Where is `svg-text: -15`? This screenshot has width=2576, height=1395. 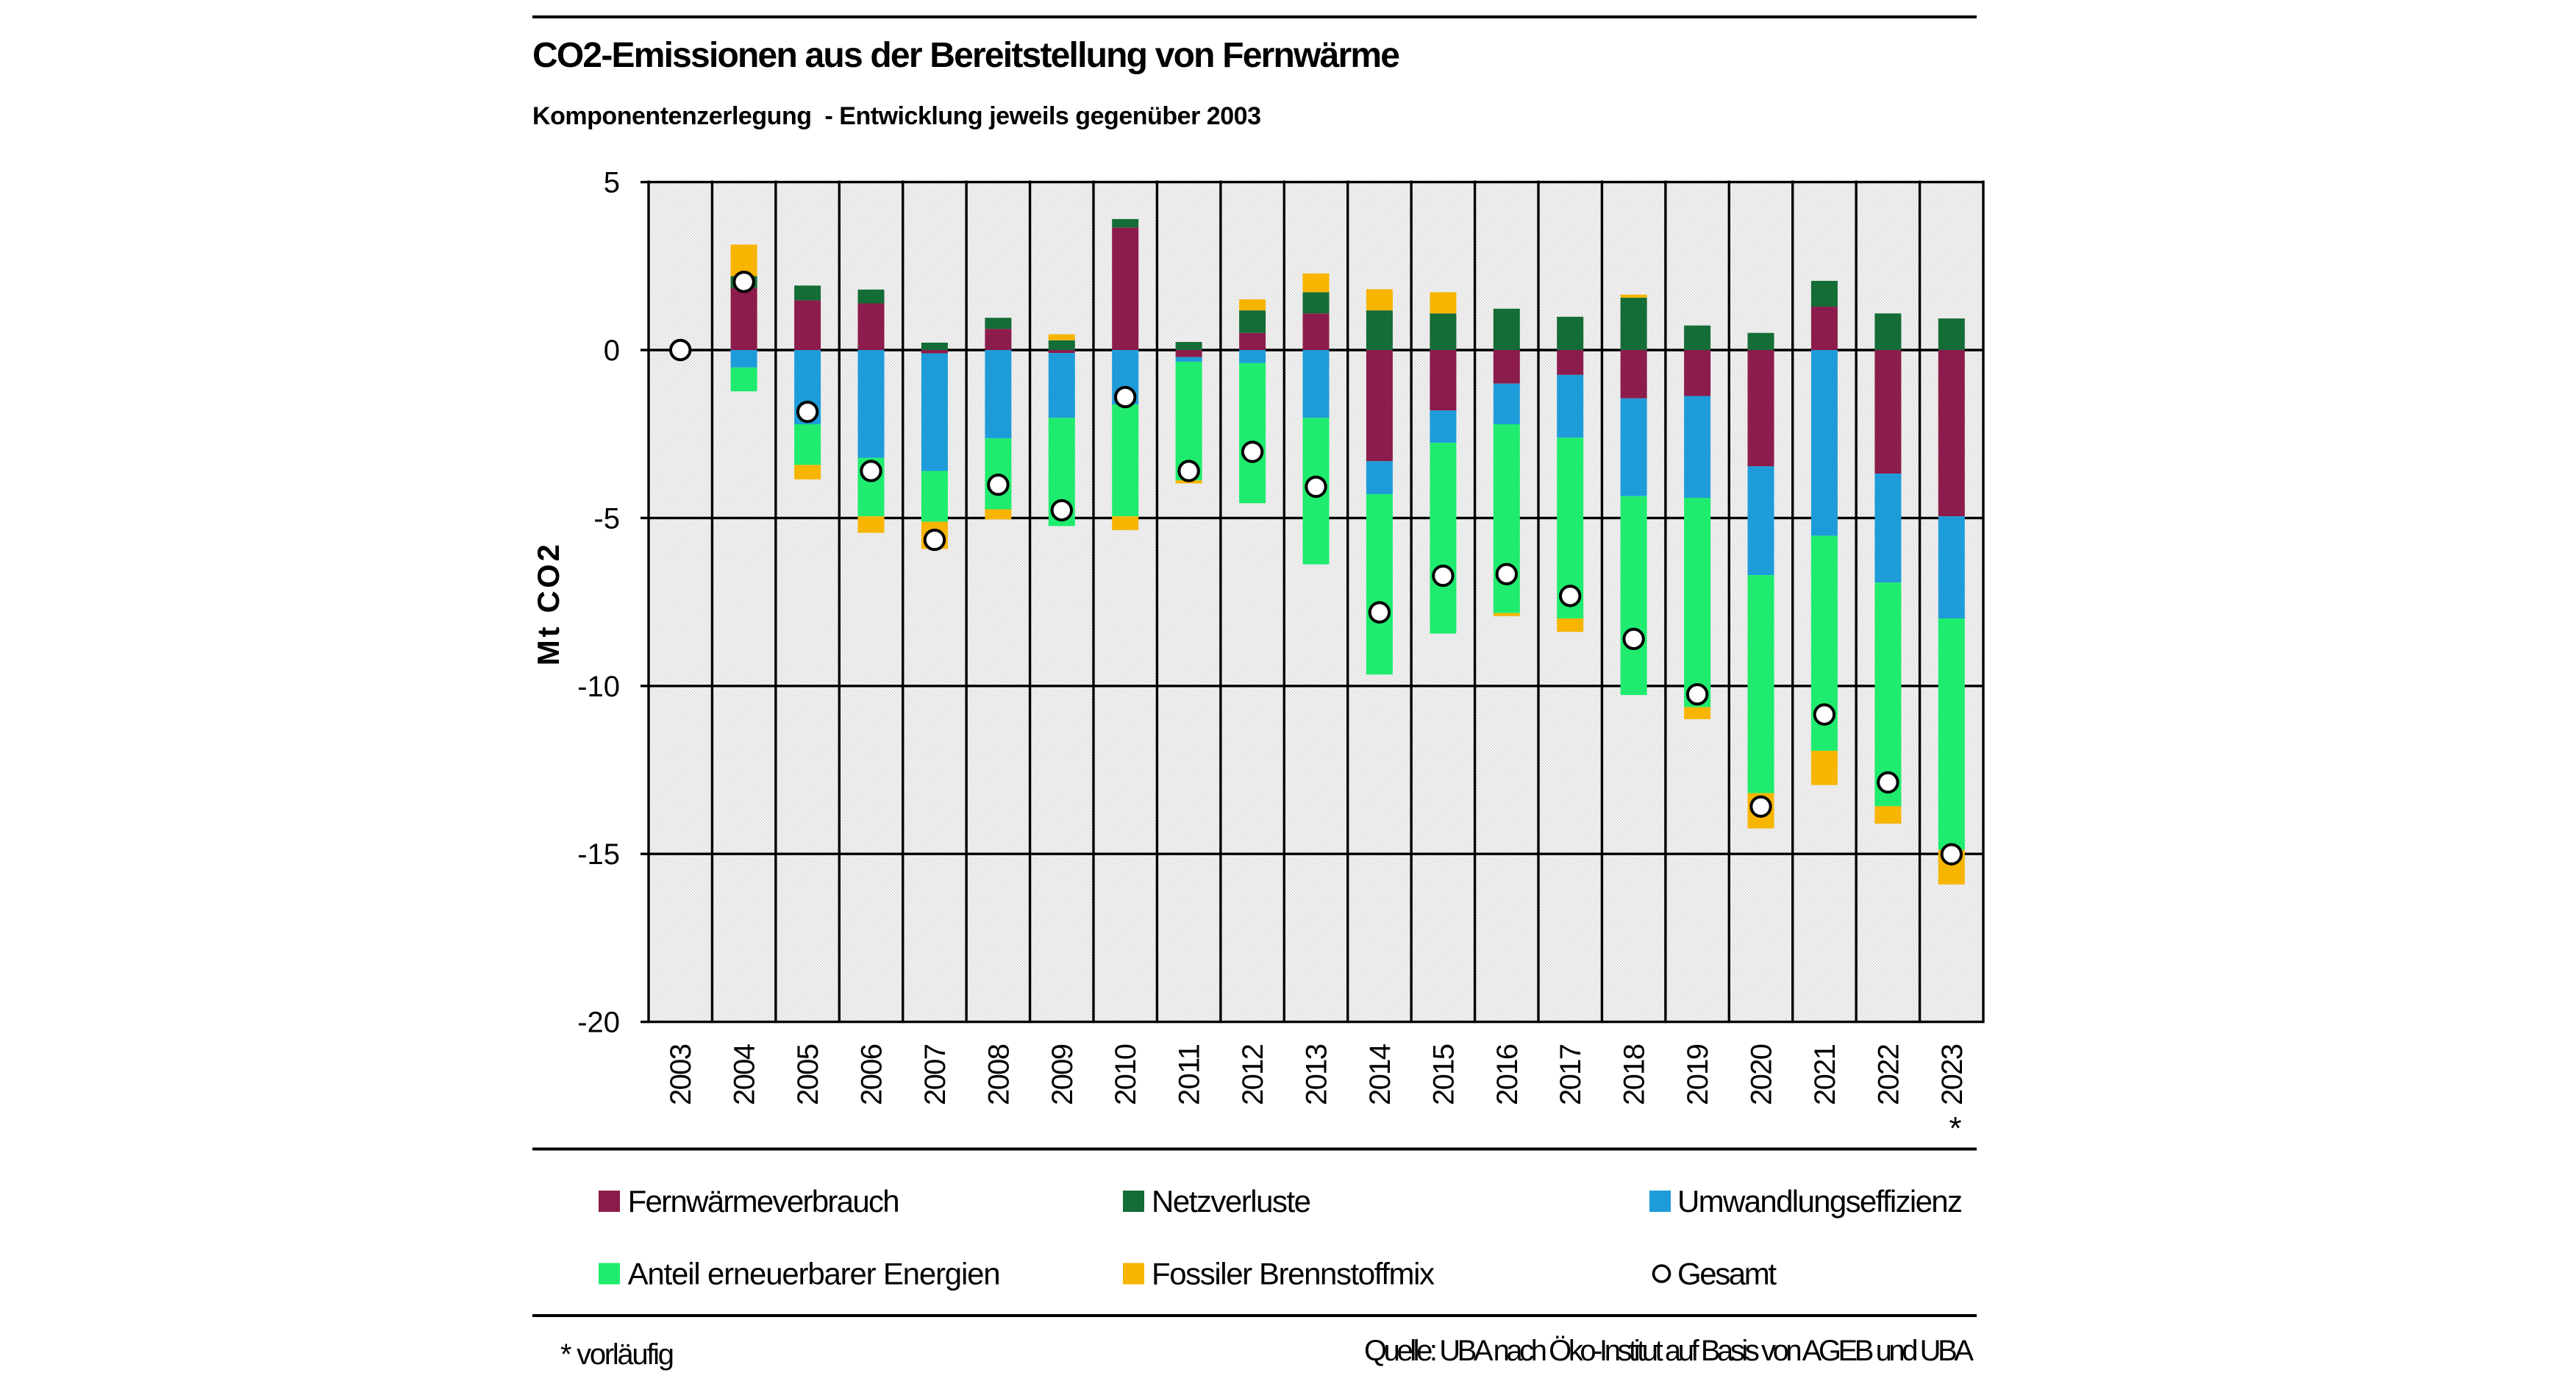
svg-text: -15 is located at coordinates (598, 854).